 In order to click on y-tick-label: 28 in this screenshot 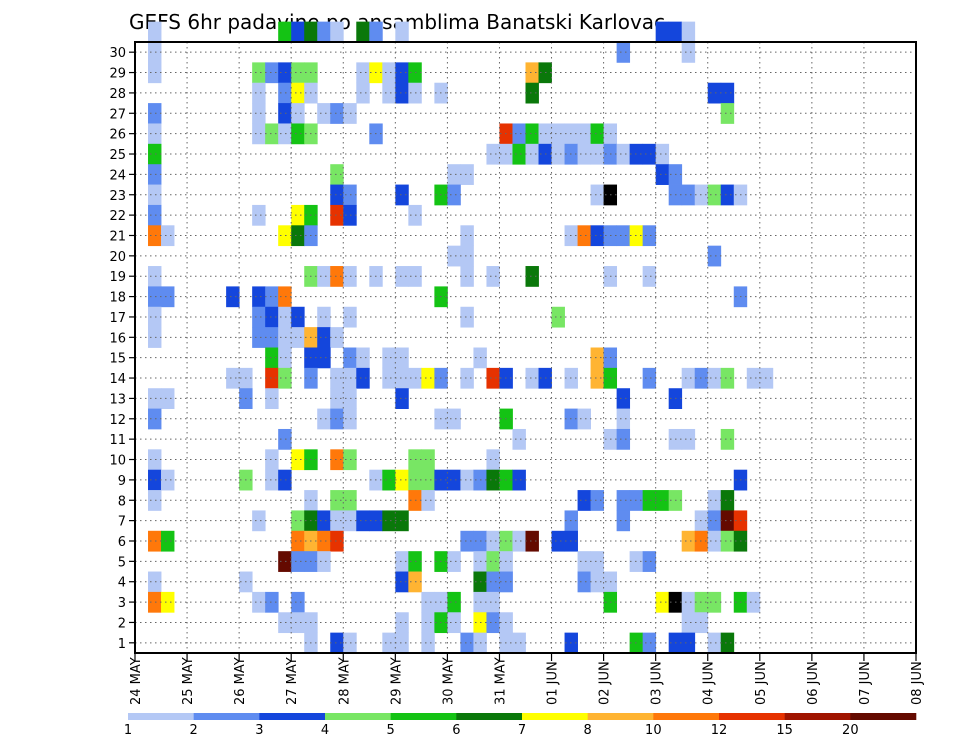, I will do `click(117, 94)`.